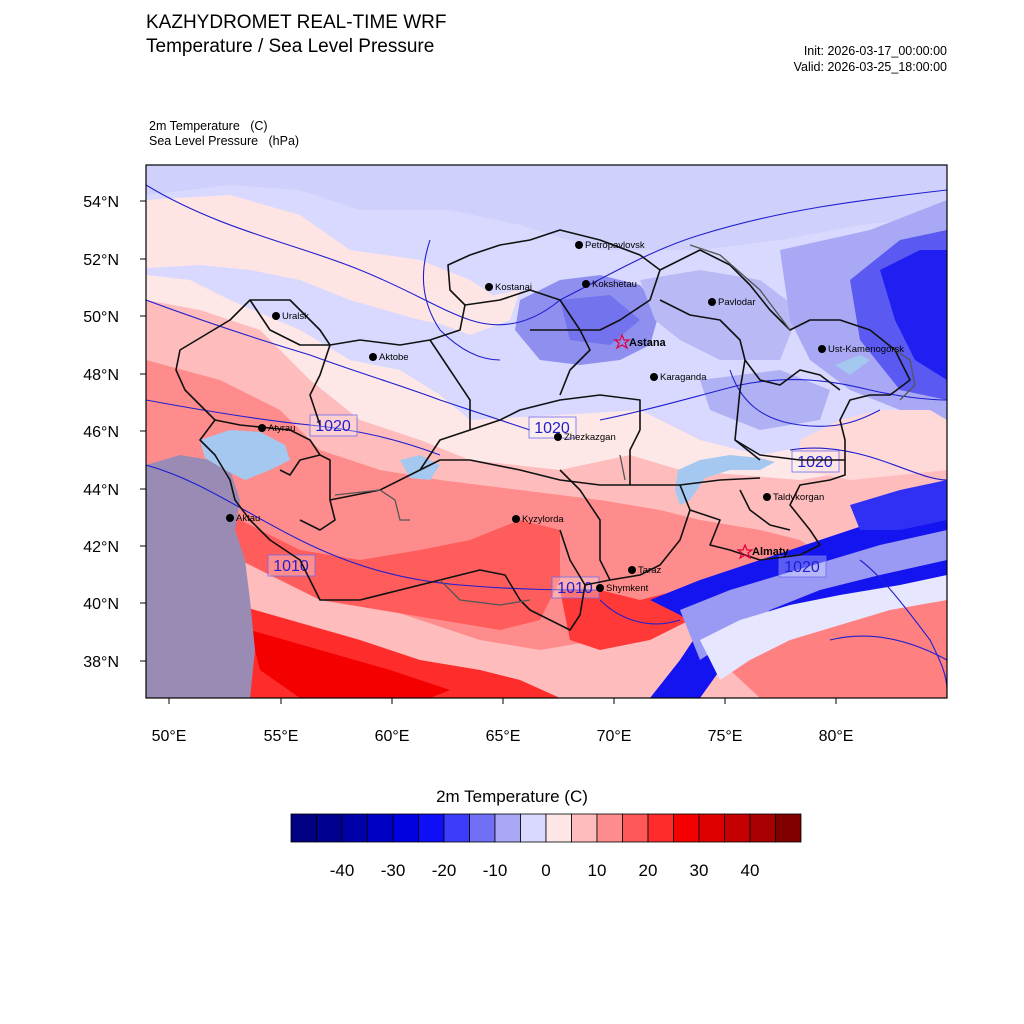 The width and height of the screenshot is (1024, 1024). Describe the element at coordinates (392, 736) in the screenshot. I see `lon-label: 60°E` at that location.